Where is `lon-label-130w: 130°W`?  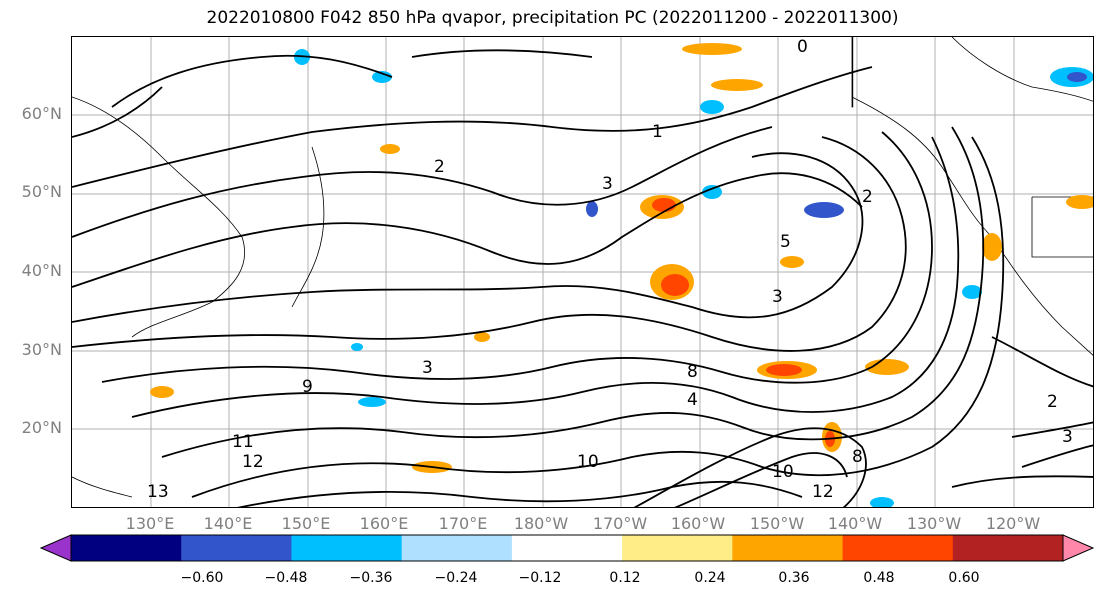 lon-label-130w: 130°W is located at coordinates (934, 523).